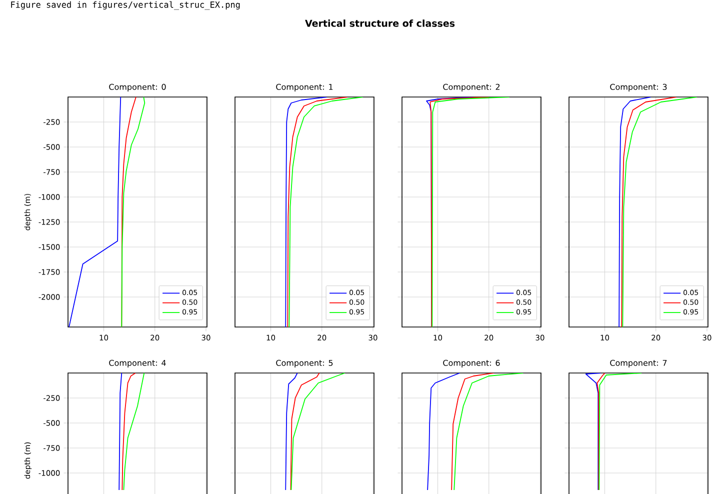 The width and height of the screenshot is (724, 494). What do you see at coordinates (380, 23) in the screenshot?
I see `text: Vertical structure of classes` at bounding box center [380, 23].